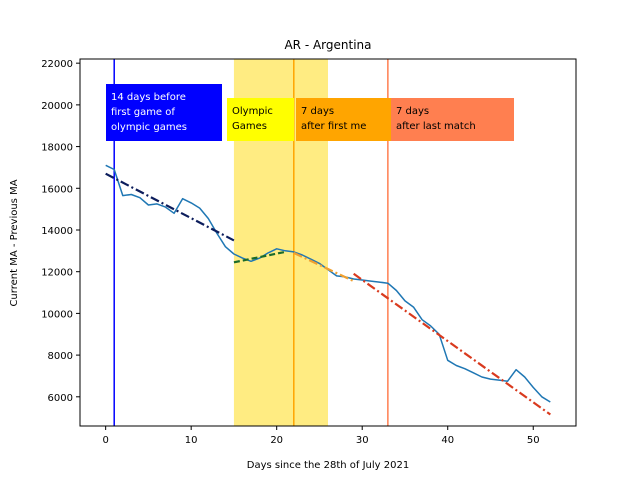 Image resolution: width=640 pixels, height=480 pixels. Describe the element at coordinates (333, 126) in the screenshot. I see `annotation-text-line: after first me` at that location.